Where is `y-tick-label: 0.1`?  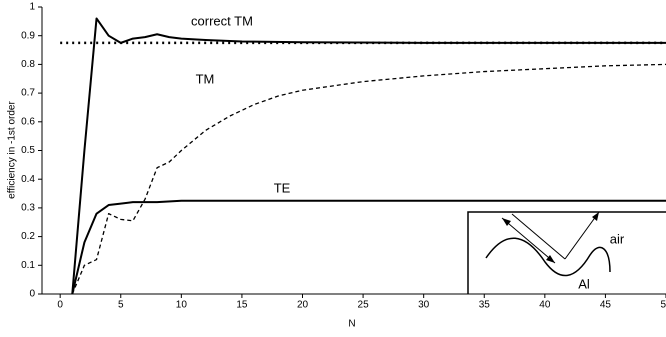 y-tick-label: 0.1 is located at coordinates (28, 265).